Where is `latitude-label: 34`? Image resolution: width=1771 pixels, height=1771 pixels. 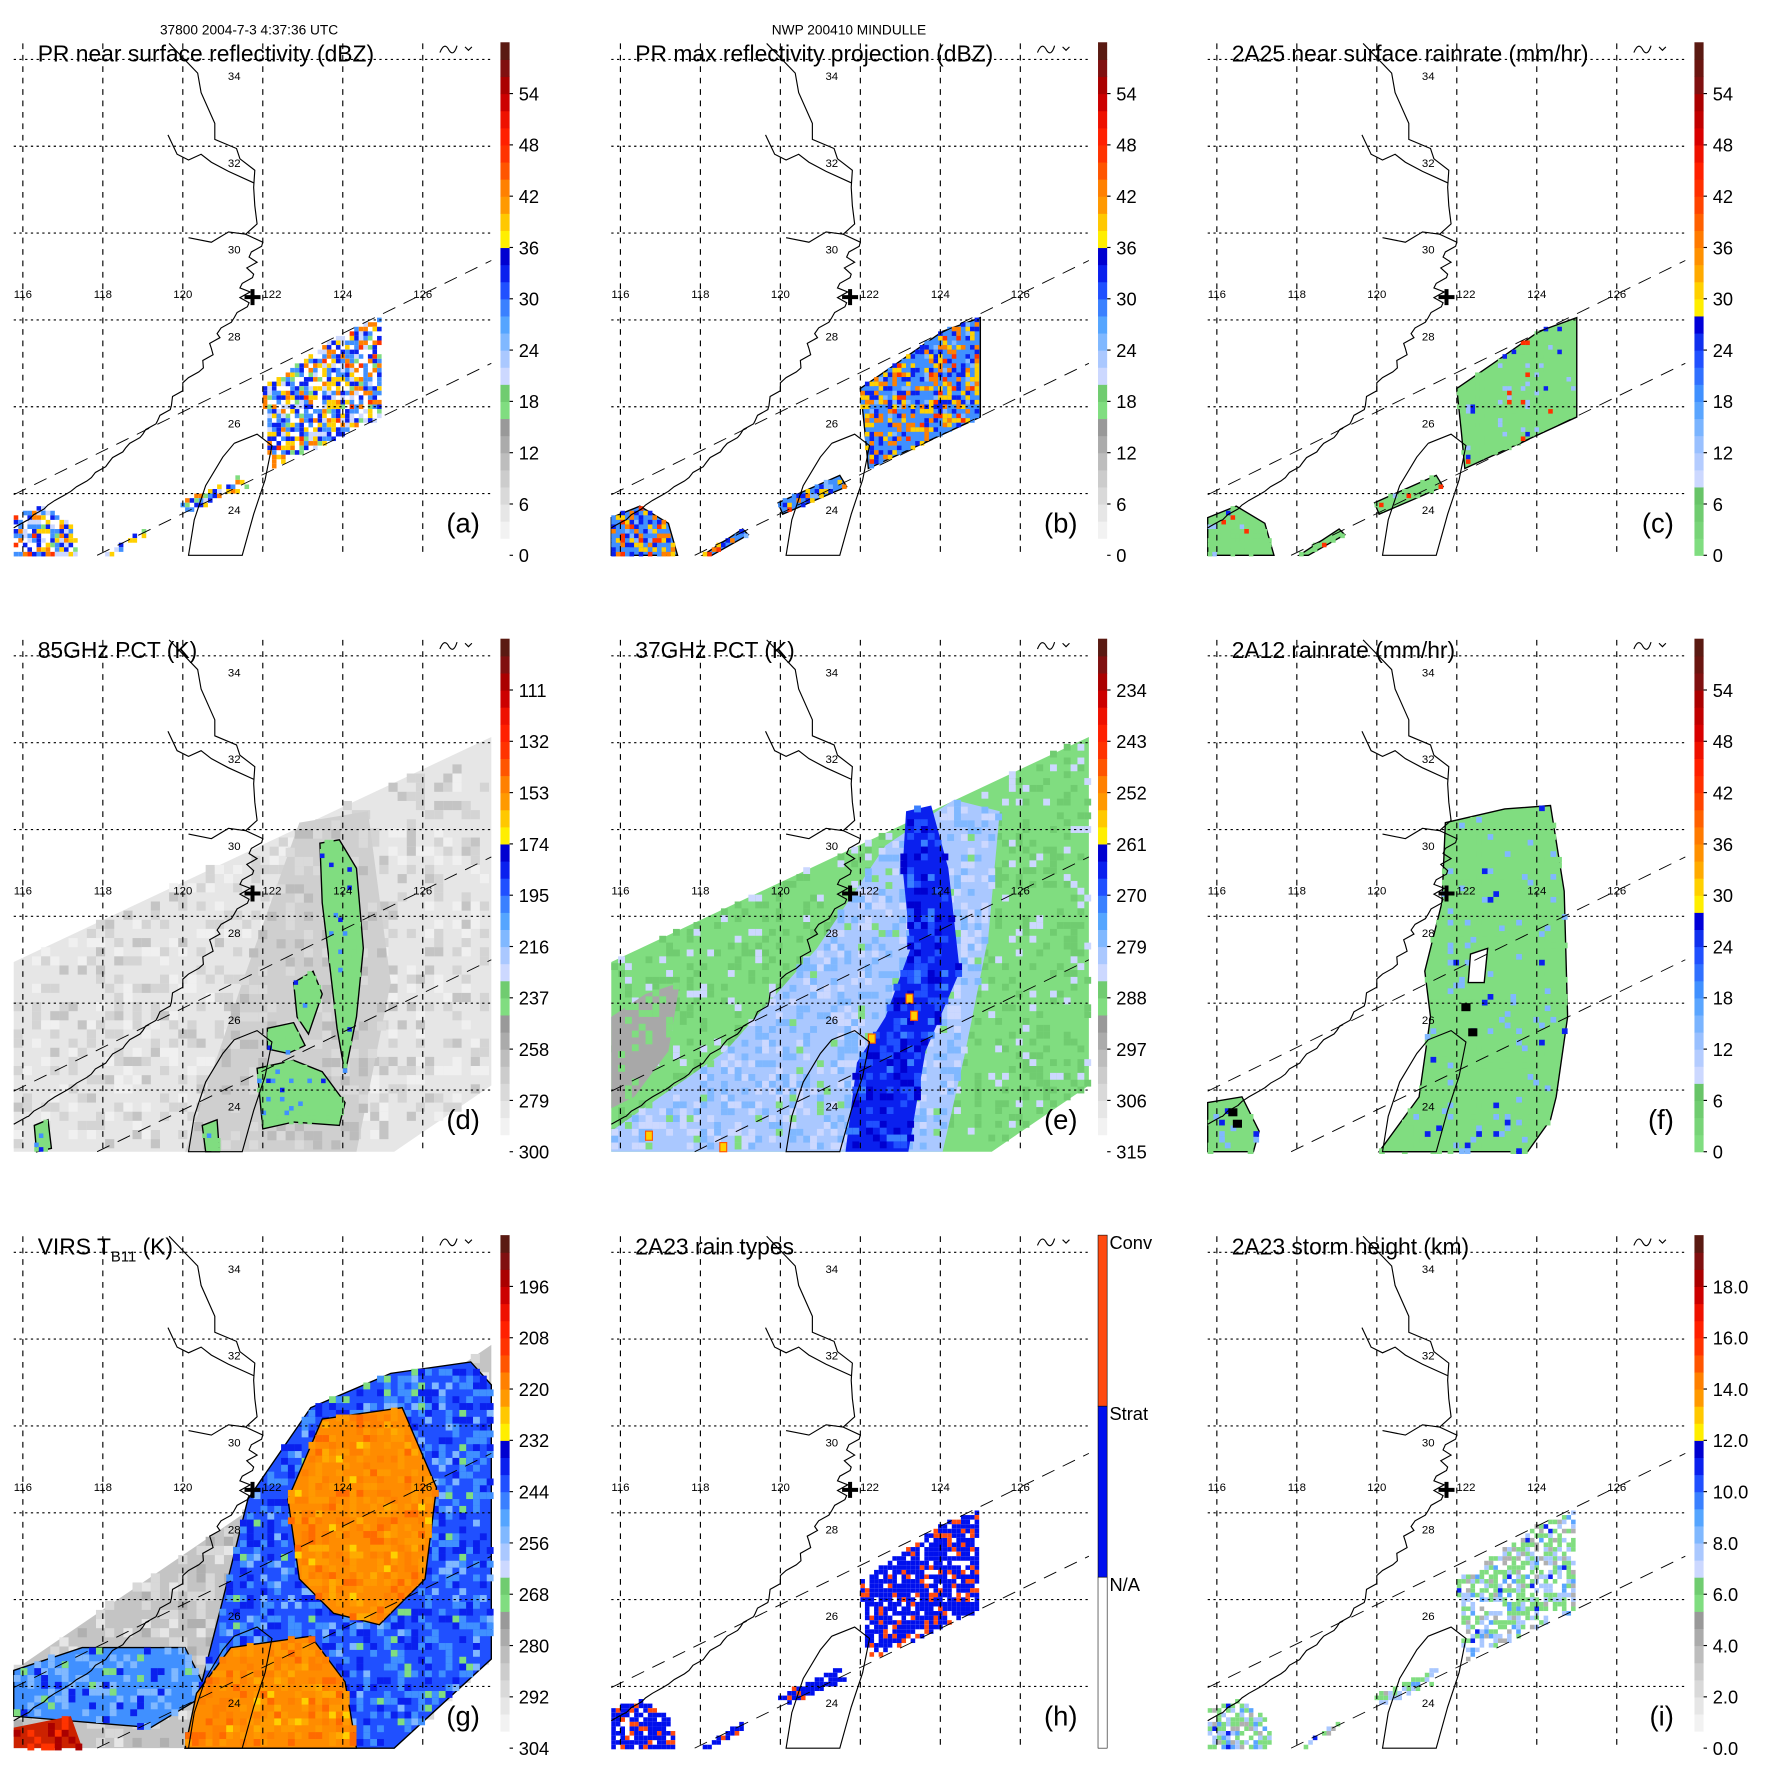
latitude-label: 34 is located at coordinates (831, 673).